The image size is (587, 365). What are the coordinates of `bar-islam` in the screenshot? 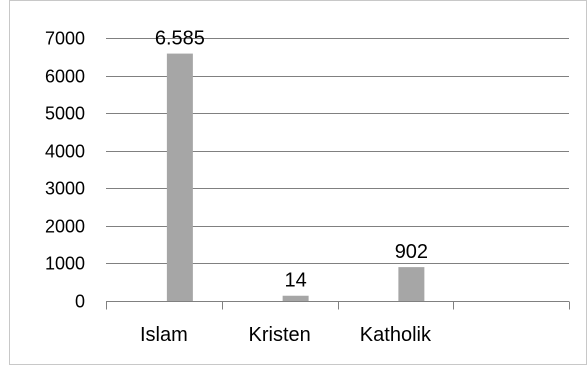 It's located at (179, 177).